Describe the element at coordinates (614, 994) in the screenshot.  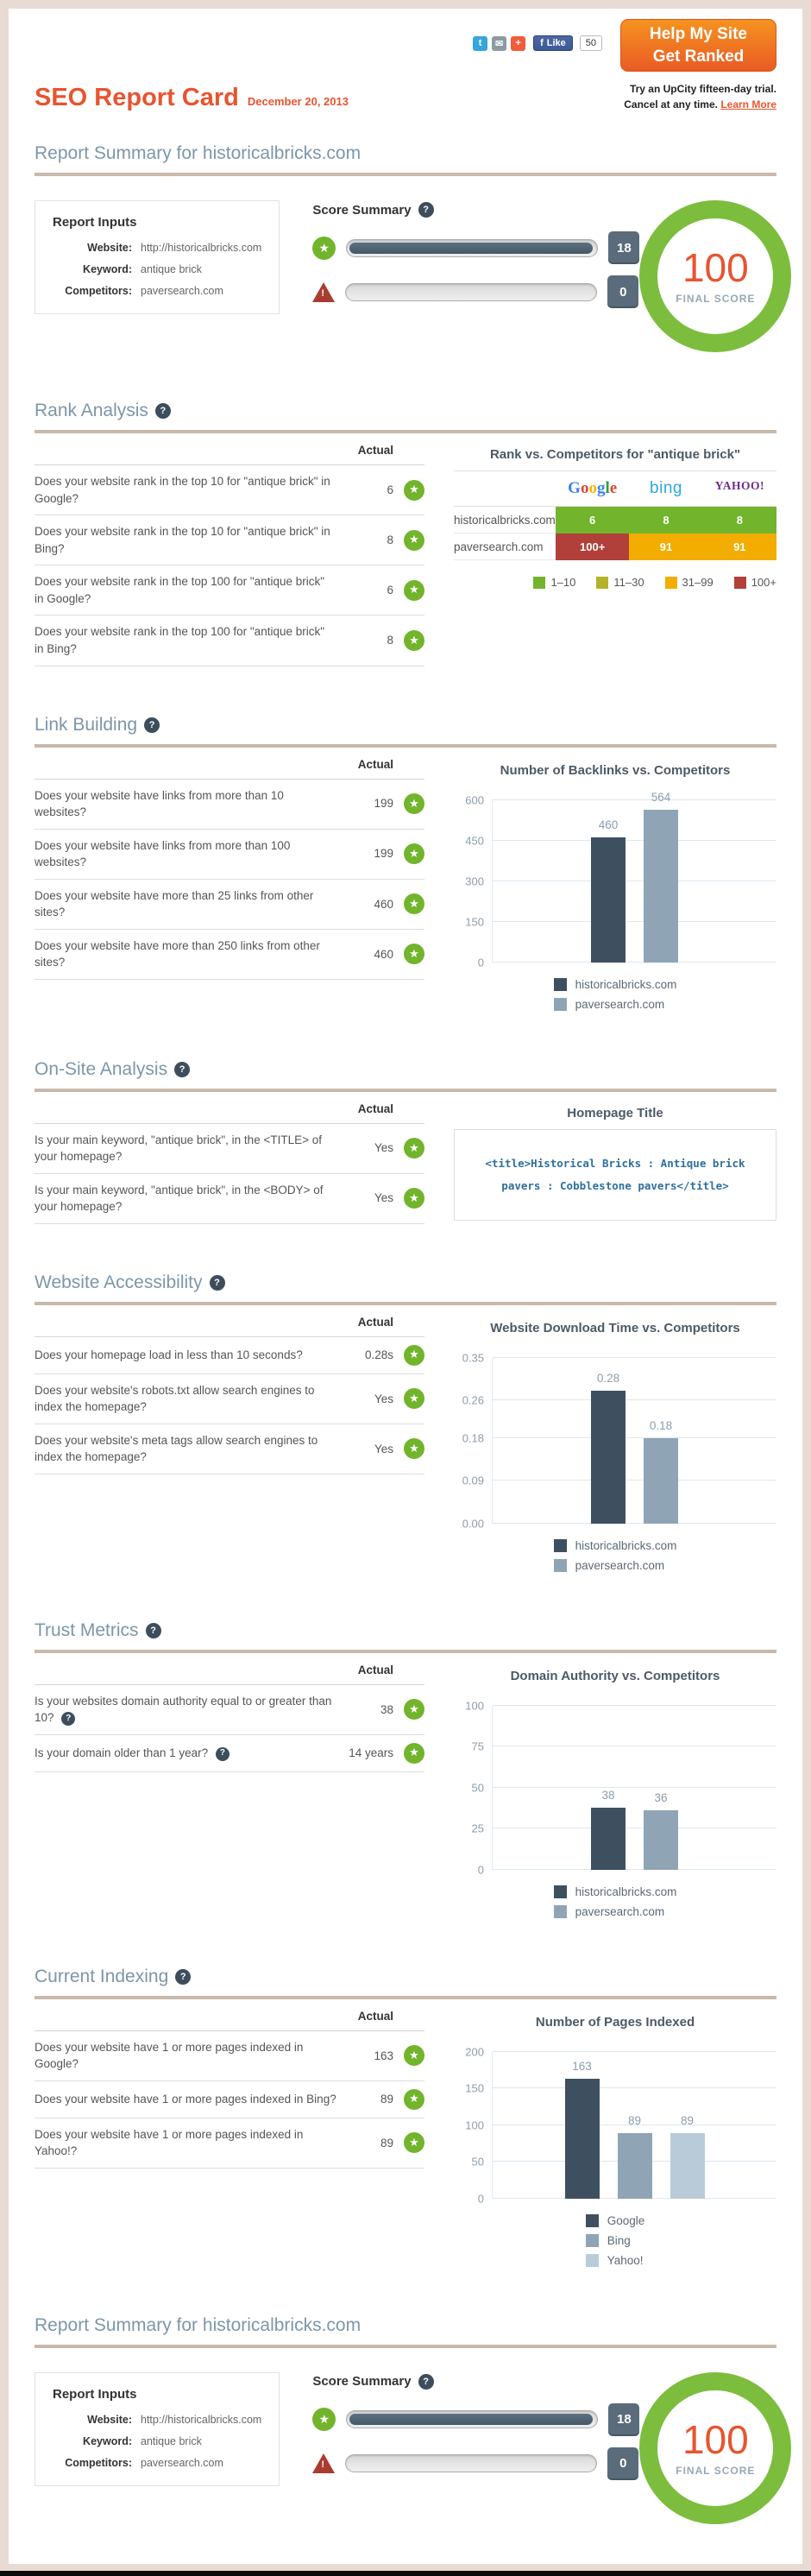
I see `chart-legend: historicalbricks.com paversearch.com` at that location.